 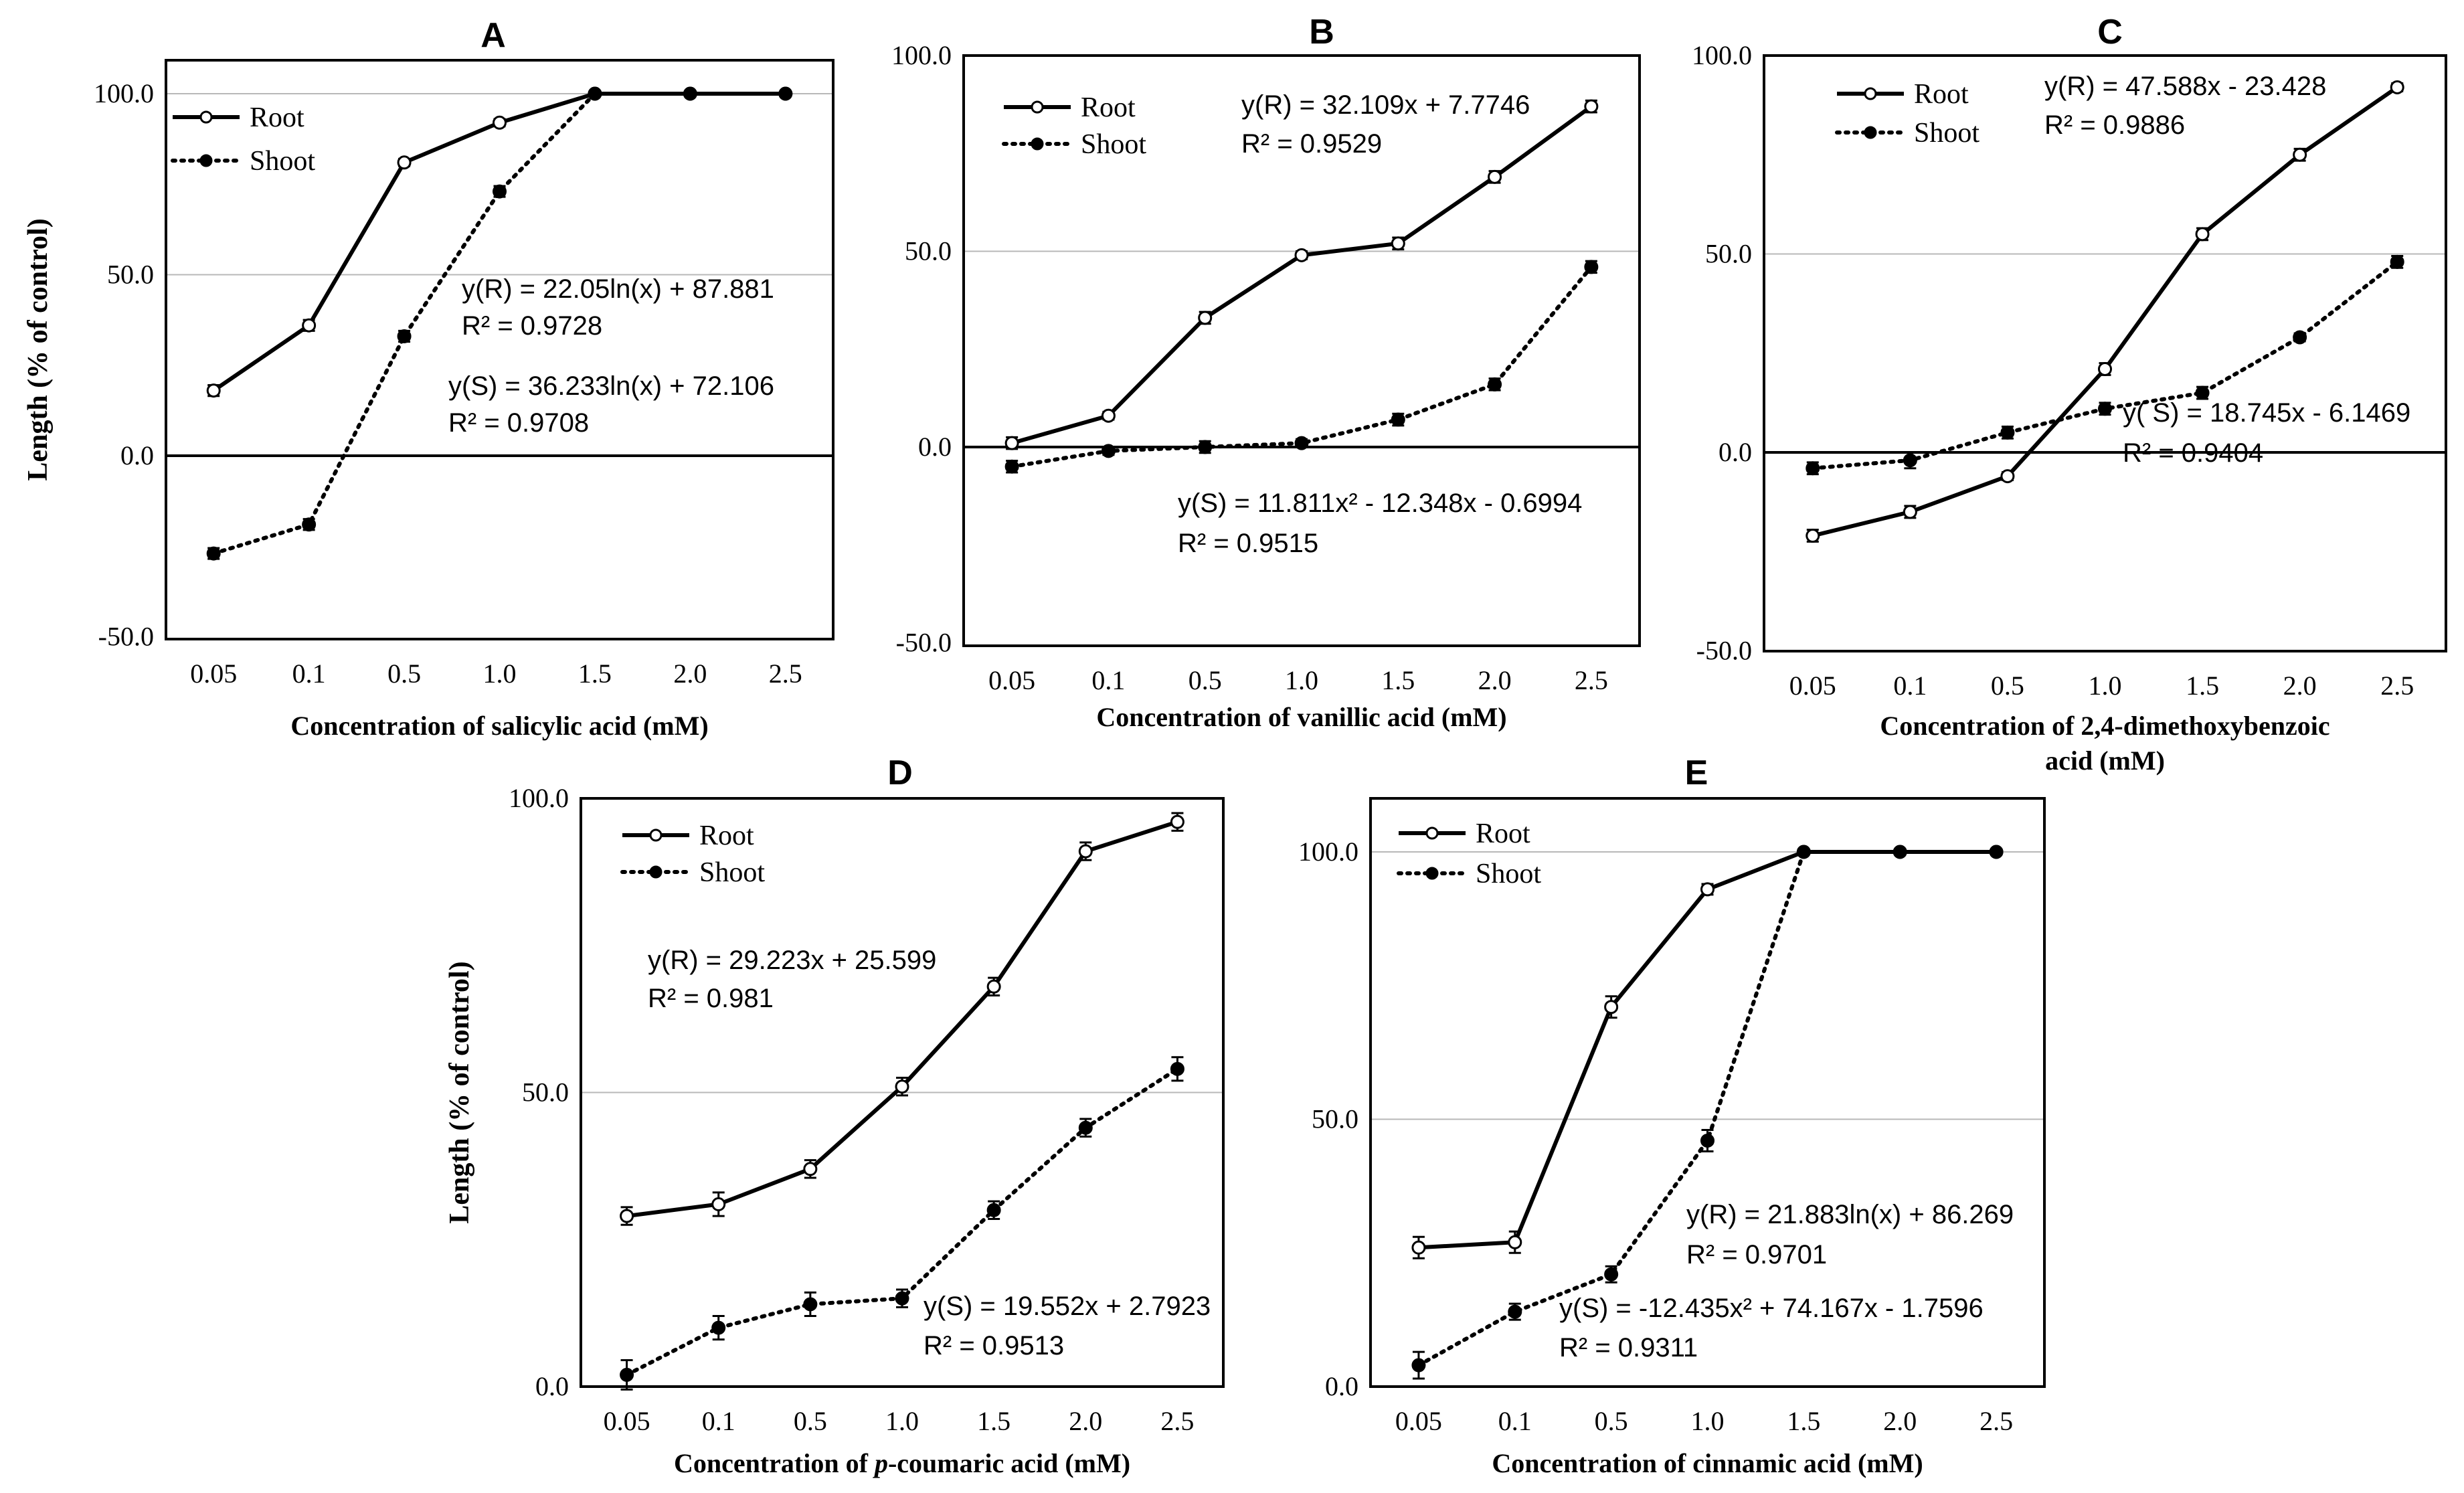 What do you see at coordinates (618, 289) in the screenshot?
I see `regression-equation: y(R) = 22.05ln(x) + 87.881` at bounding box center [618, 289].